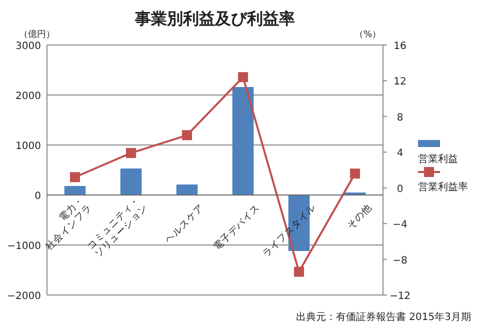 The image size is (479, 328). I want to click on chart-title: 事業別利益及び利益率, so click(214, 18).